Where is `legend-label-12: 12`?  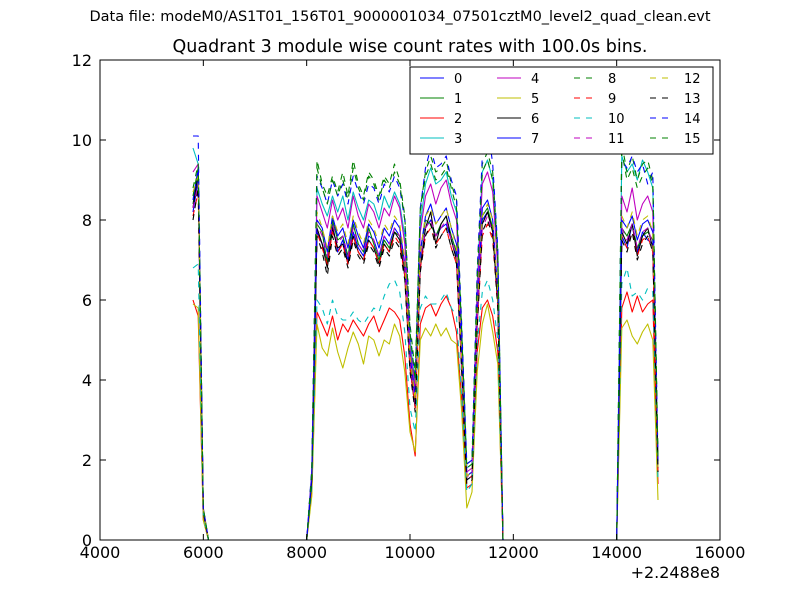
legend-label-12: 12 is located at coordinates (692, 79).